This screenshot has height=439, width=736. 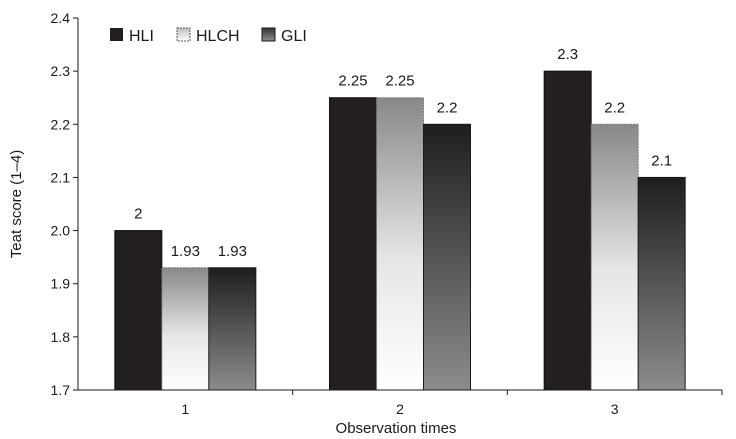 What do you see at coordinates (61, 177) in the screenshot?
I see `y-tick-label: 2.1` at bounding box center [61, 177].